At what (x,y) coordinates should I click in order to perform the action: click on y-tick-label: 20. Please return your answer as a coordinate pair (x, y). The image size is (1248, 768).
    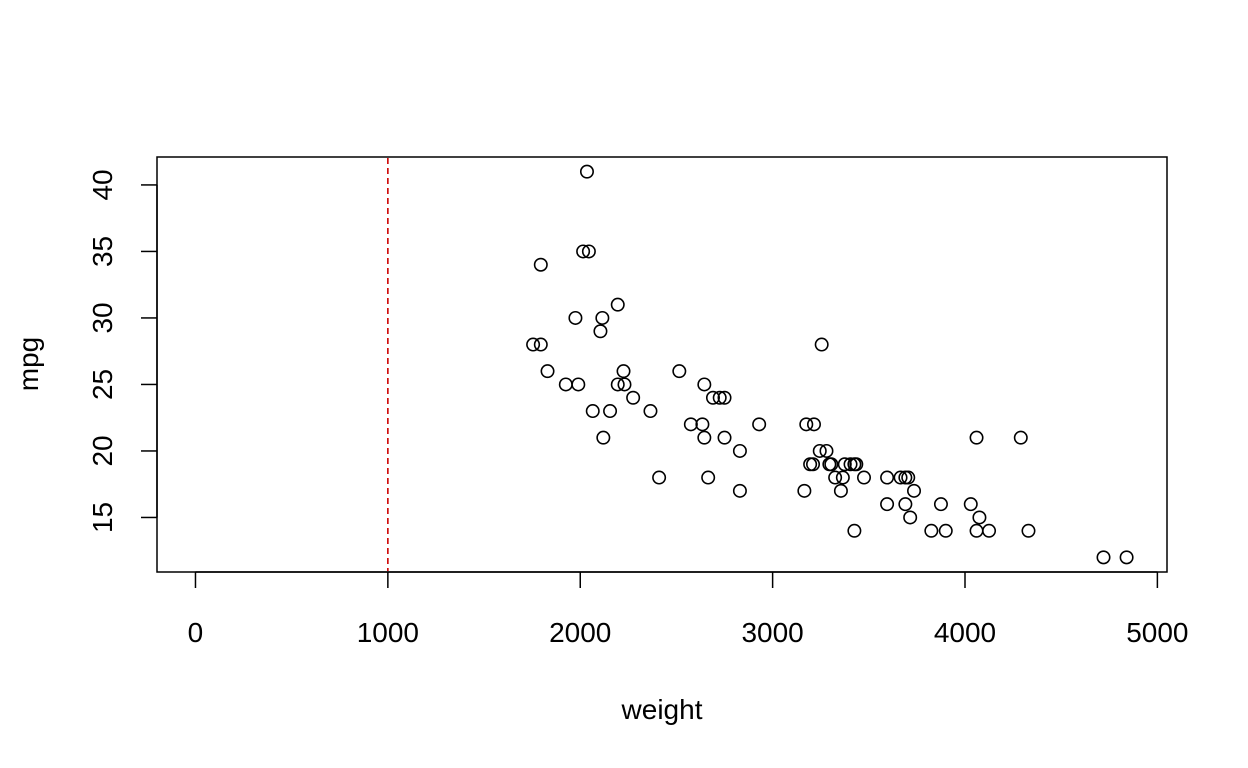
    Looking at the image, I should click on (102, 450).